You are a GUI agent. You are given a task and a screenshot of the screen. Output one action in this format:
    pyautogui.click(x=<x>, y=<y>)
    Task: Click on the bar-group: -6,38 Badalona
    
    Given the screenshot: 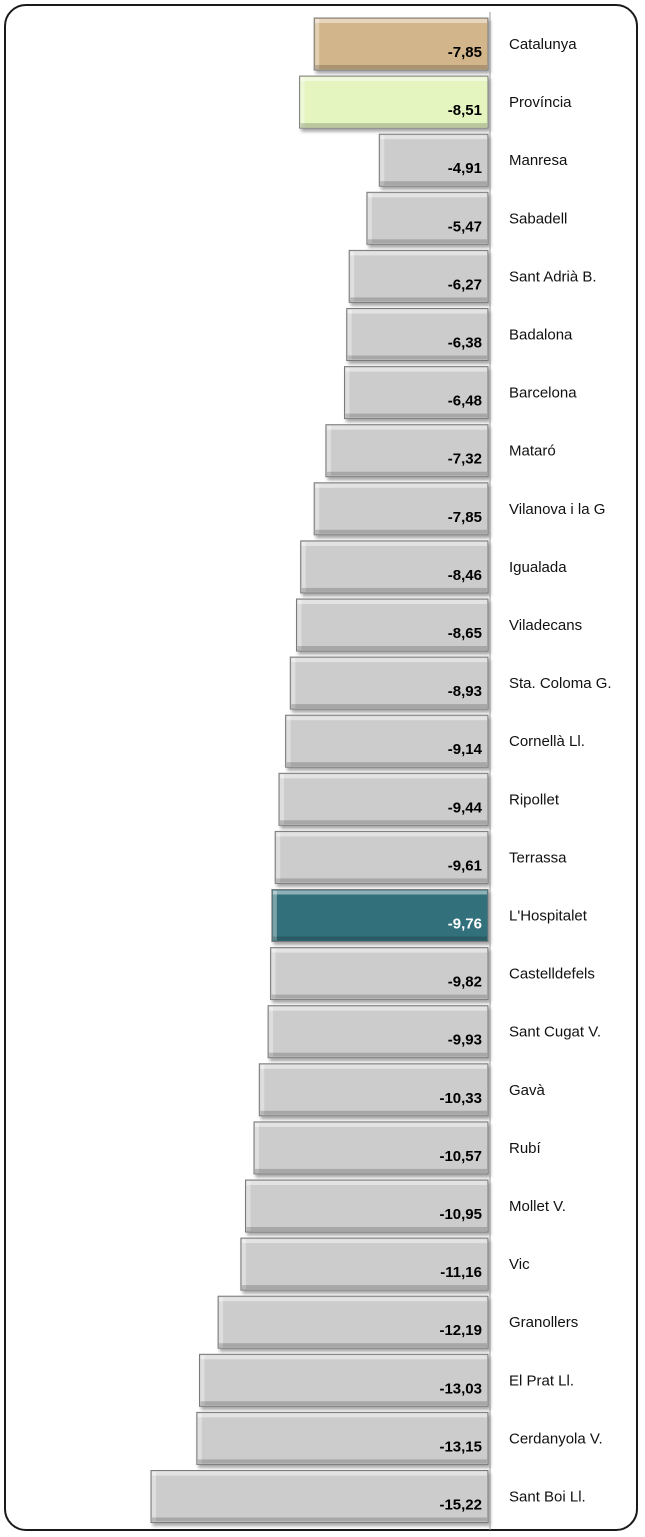 What is the action you would take?
    pyautogui.click(x=459, y=334)
    